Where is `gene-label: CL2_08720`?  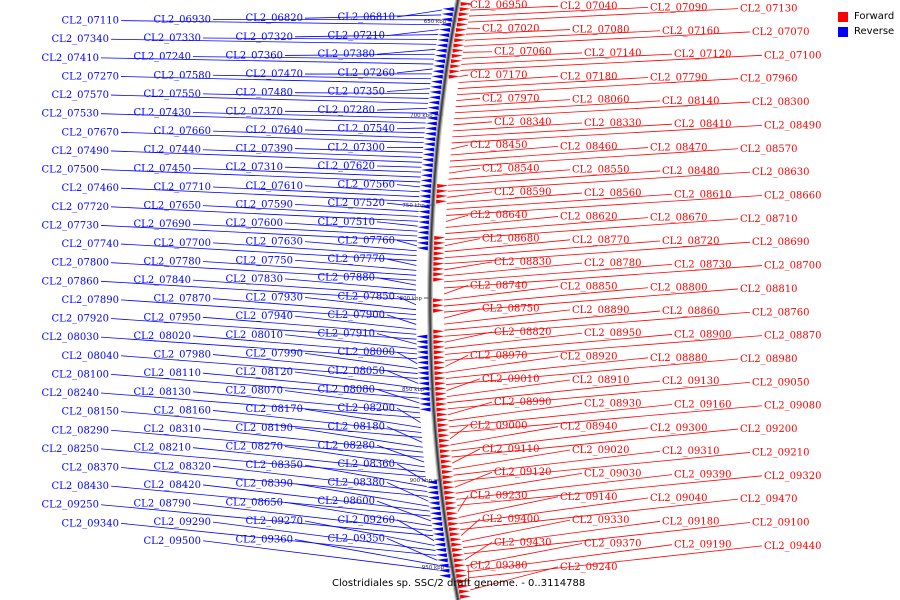 gene-label: CL2_08720 is located at coordinates (690, 241).